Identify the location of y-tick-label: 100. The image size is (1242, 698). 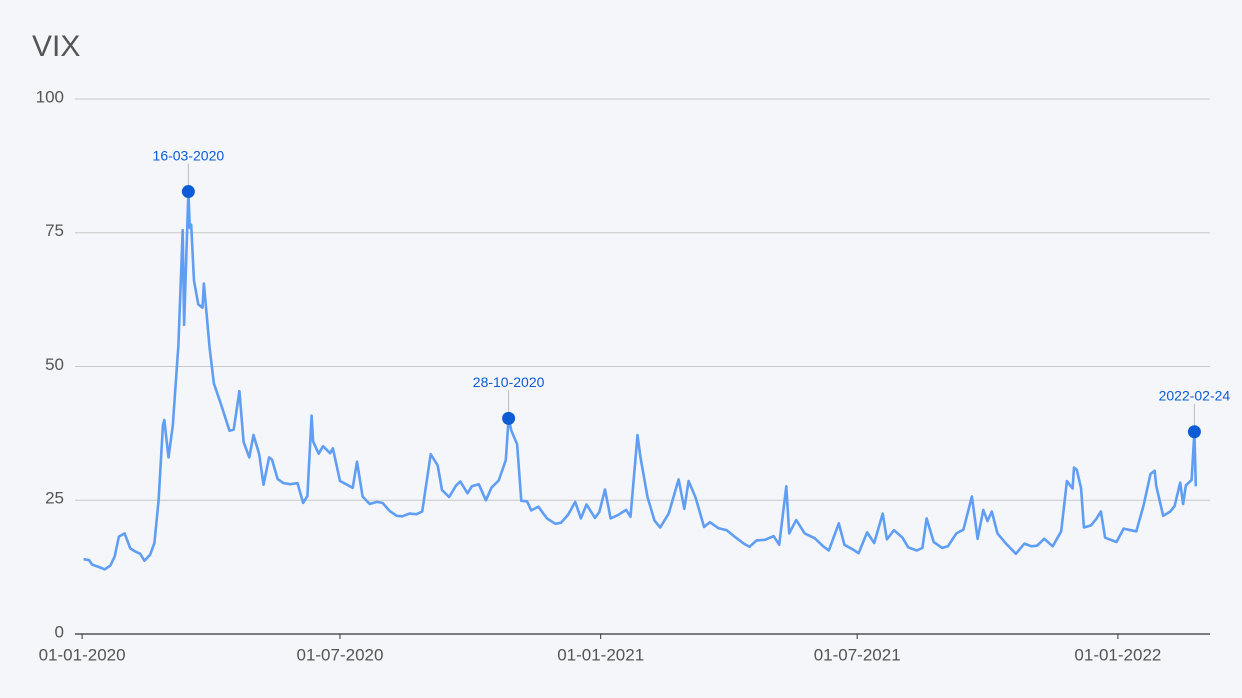
(50, 96).